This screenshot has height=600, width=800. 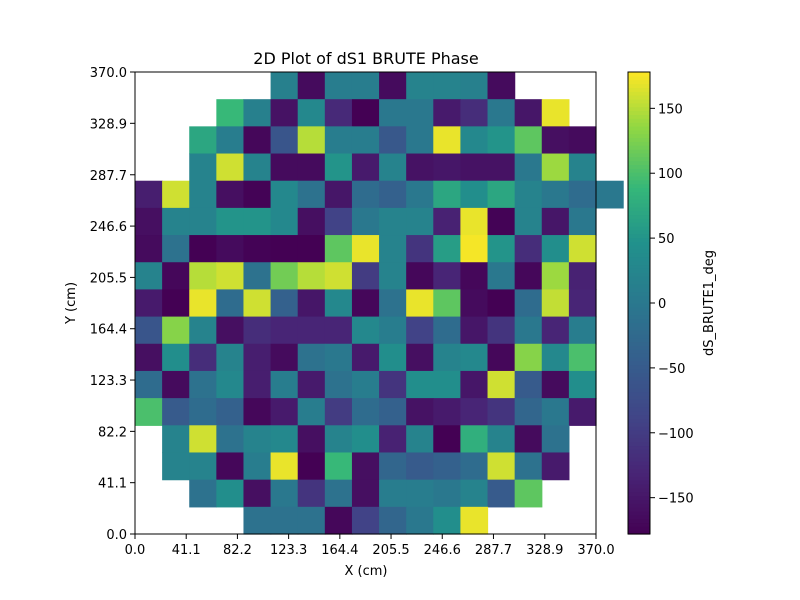 I want to click on colorbar-label: dS_BRUTE1_deg, so click(x=709, y=303).